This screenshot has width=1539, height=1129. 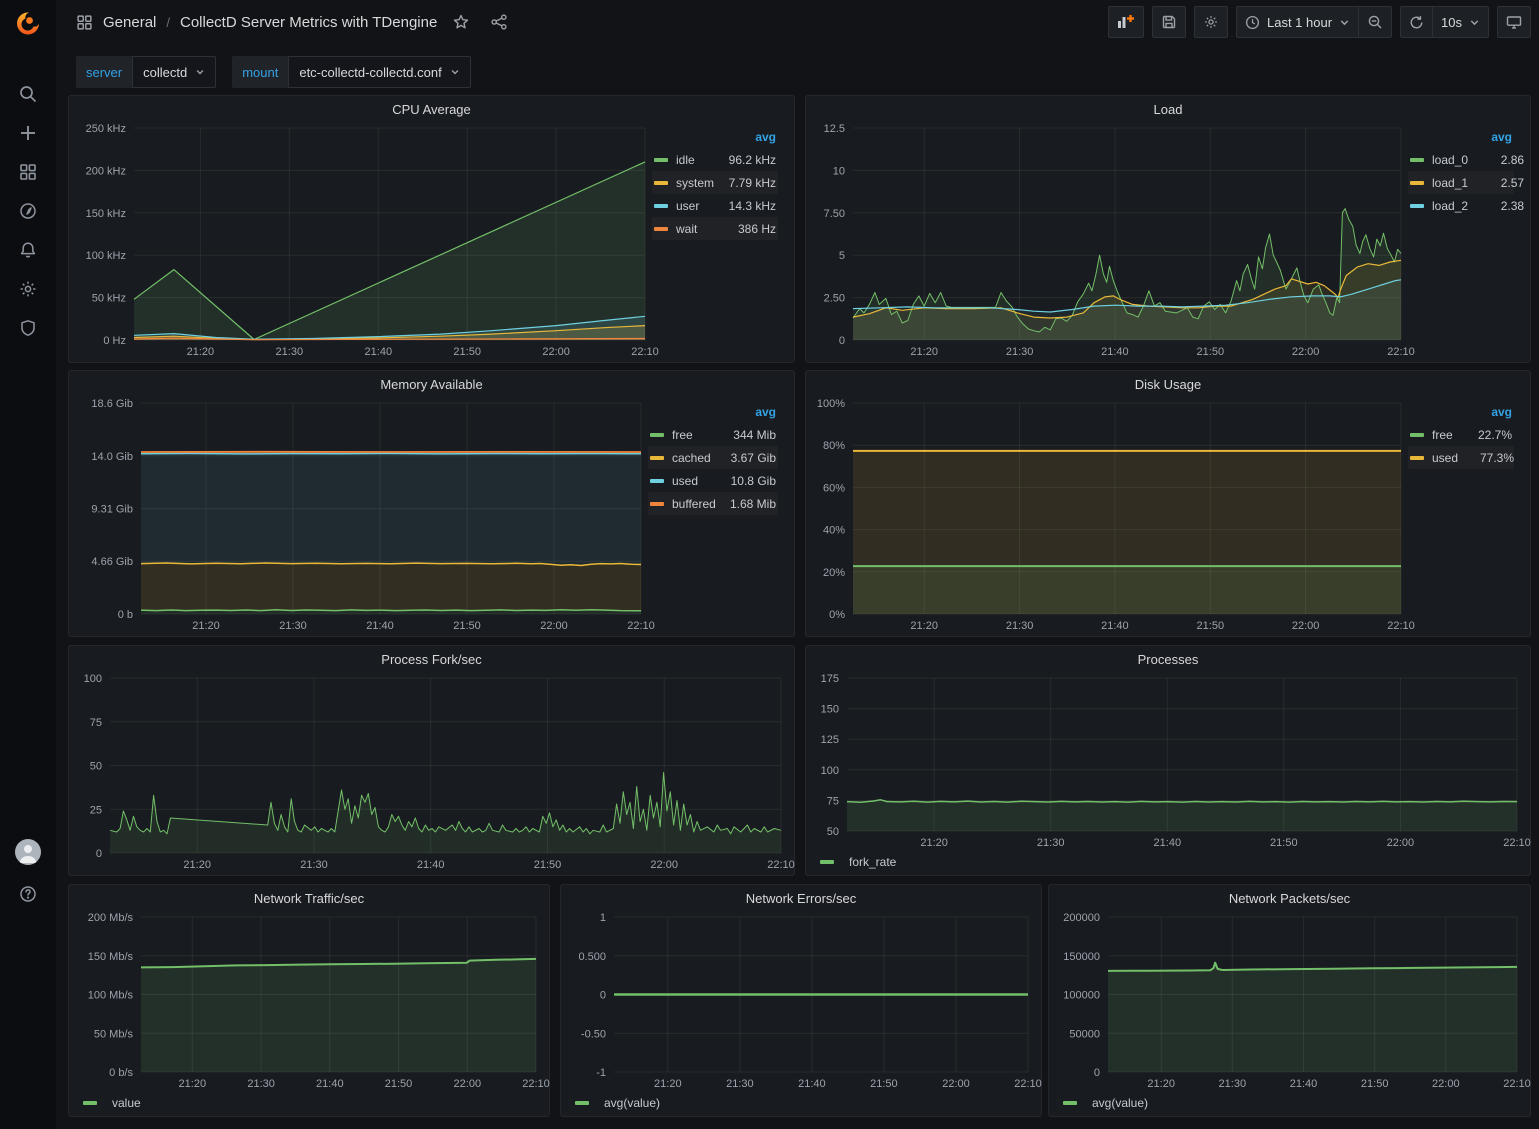 What do you see at coordinates (431, 109) in the screenshot?
I see `panel-title: CPU Average` at bounding box center [431, 109].